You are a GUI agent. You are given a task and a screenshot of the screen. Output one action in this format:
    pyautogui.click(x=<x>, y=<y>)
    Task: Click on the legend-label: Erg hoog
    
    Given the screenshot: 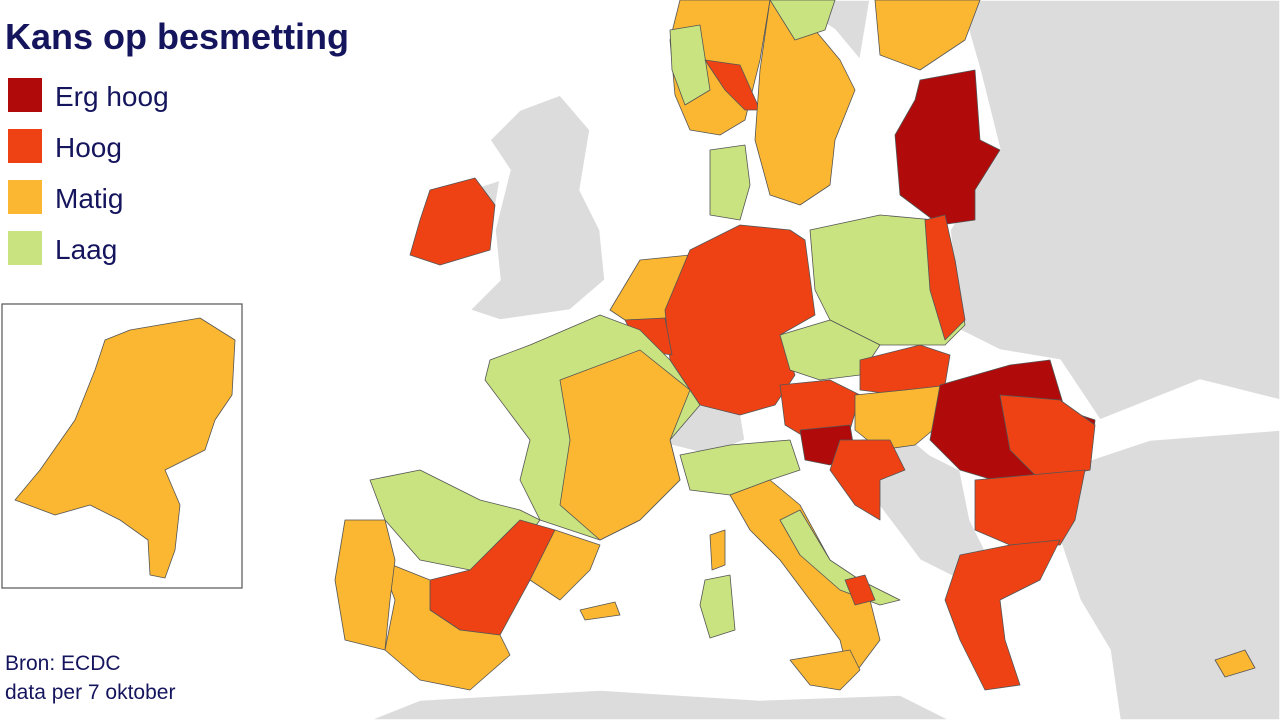 What is the action you would take?
    pyautogui.click(x=112, y=96)
    